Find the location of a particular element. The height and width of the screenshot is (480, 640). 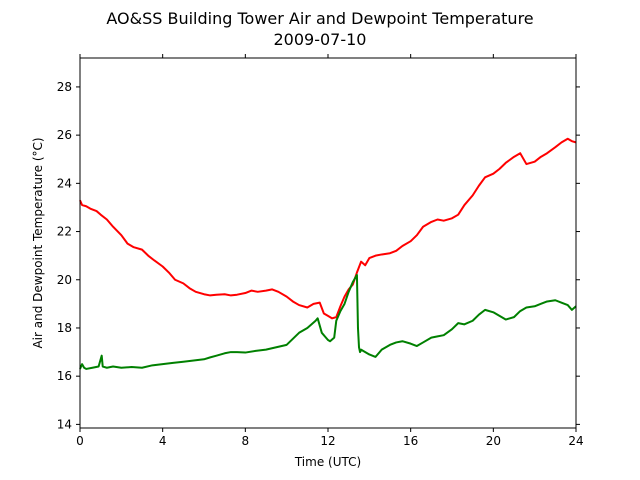

x-tick-label: 8 is located at coordinates (246, 441).